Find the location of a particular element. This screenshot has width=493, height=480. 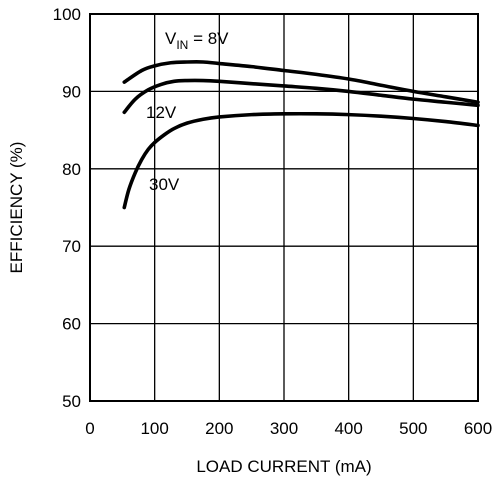

x-tick-label: 400 is located at coordinates (348, 428).